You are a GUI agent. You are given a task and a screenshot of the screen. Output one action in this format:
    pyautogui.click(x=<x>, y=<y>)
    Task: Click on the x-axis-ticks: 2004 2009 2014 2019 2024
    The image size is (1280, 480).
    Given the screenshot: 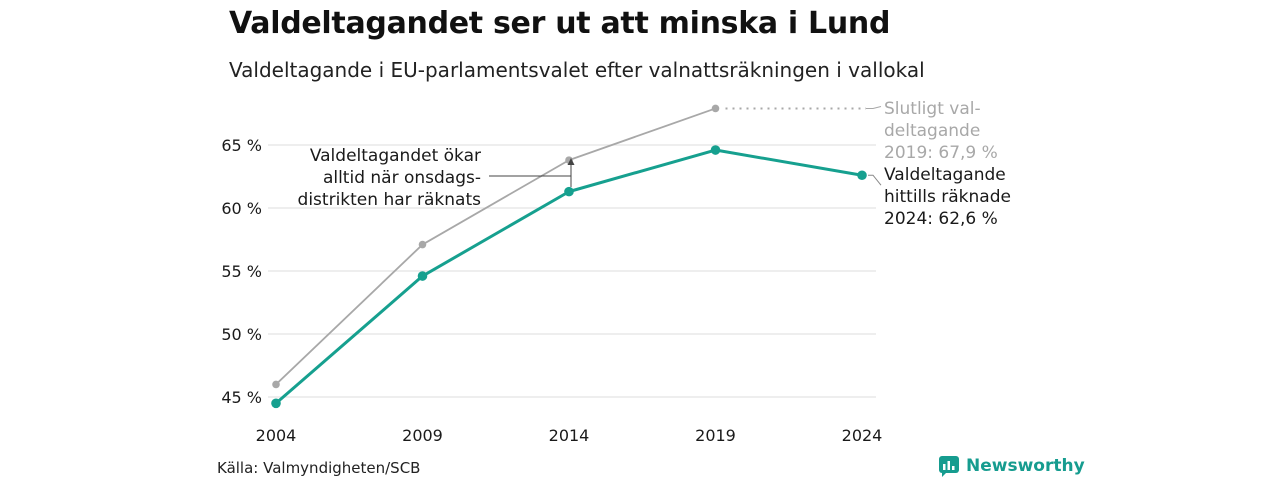 What is the action you would take?
    pyautogui.click(x=569, y=435)
    